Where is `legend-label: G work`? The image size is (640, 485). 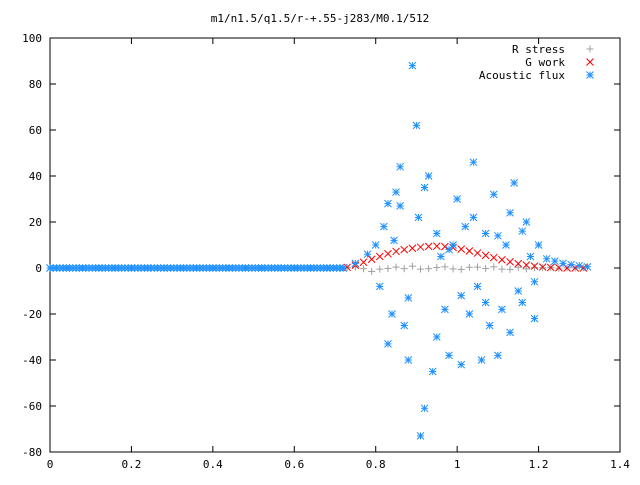
legend-label: G work is located at coordinates (545, 62).